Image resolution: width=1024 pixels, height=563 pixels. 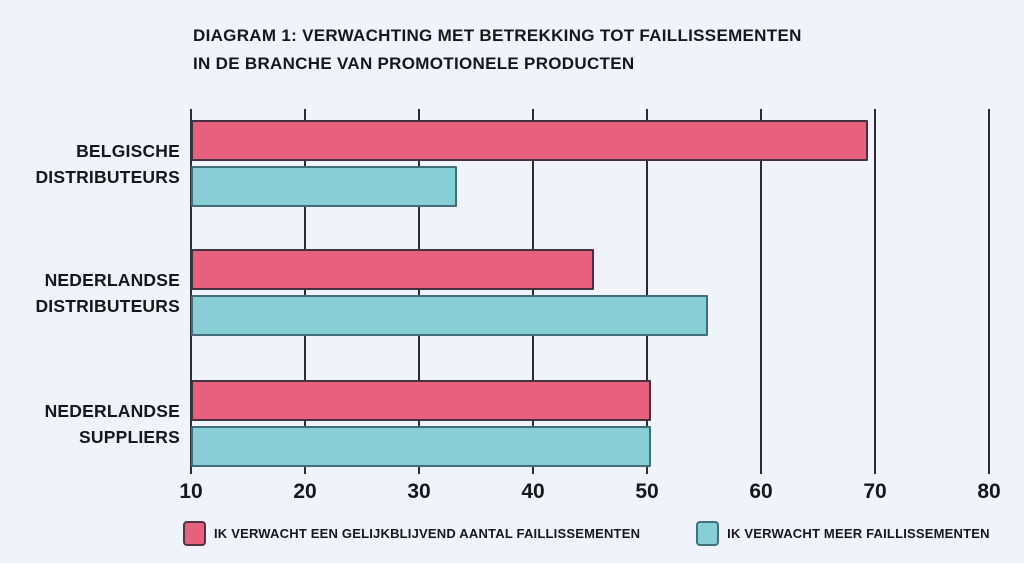 I want to click on bar-meer-cat1, so click(x=449, y=315).